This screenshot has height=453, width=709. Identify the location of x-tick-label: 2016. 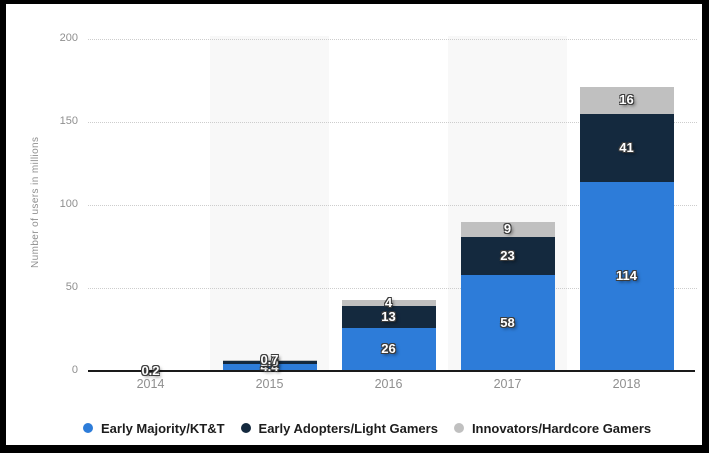
(388, 384).